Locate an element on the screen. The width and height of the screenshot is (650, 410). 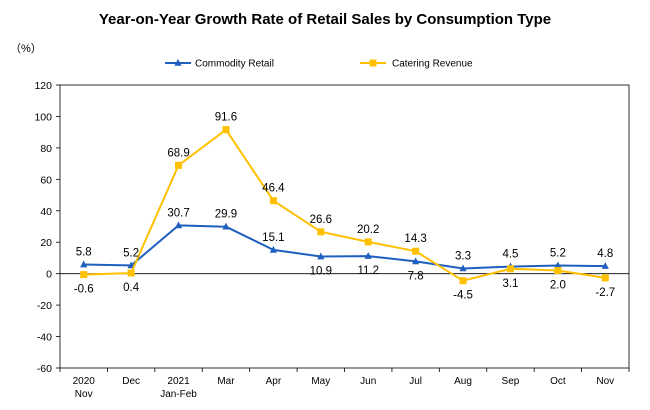
y-tick-label: 80 is located at coordinates (46, 149).